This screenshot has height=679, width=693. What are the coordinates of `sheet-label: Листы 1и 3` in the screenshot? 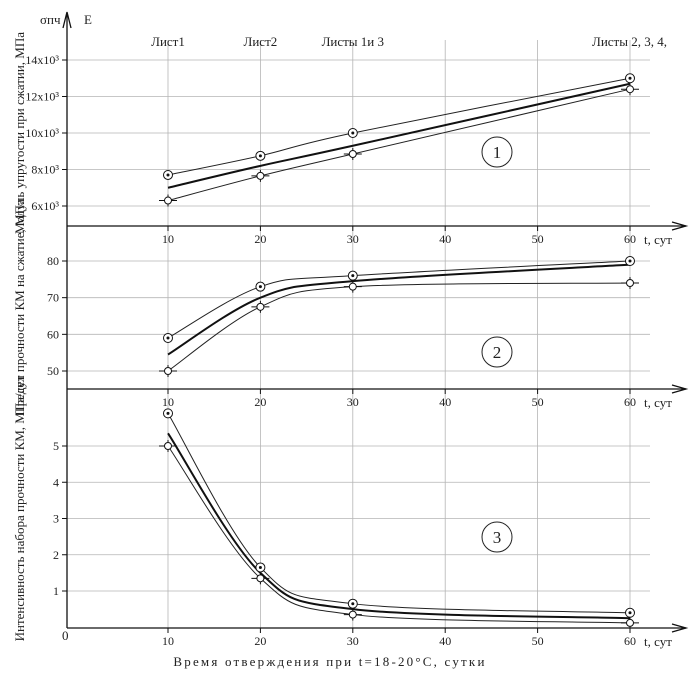 It's located at (353, 41).